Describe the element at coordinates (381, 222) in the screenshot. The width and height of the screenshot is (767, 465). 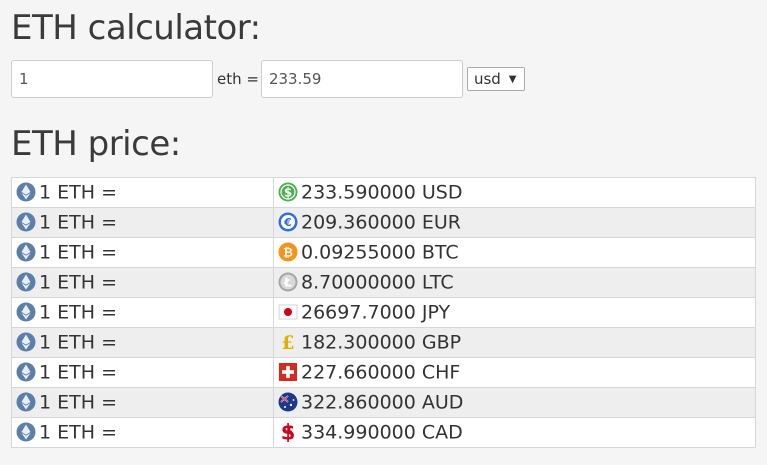
I see `converted-price-value: 209.360000 EUR` at that location.